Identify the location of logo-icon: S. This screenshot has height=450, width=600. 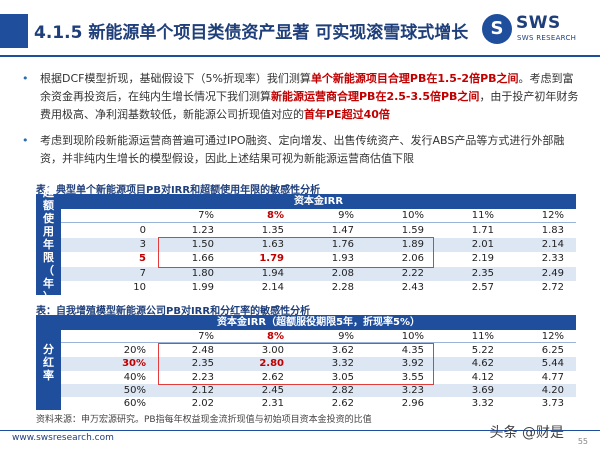
(497, 29).